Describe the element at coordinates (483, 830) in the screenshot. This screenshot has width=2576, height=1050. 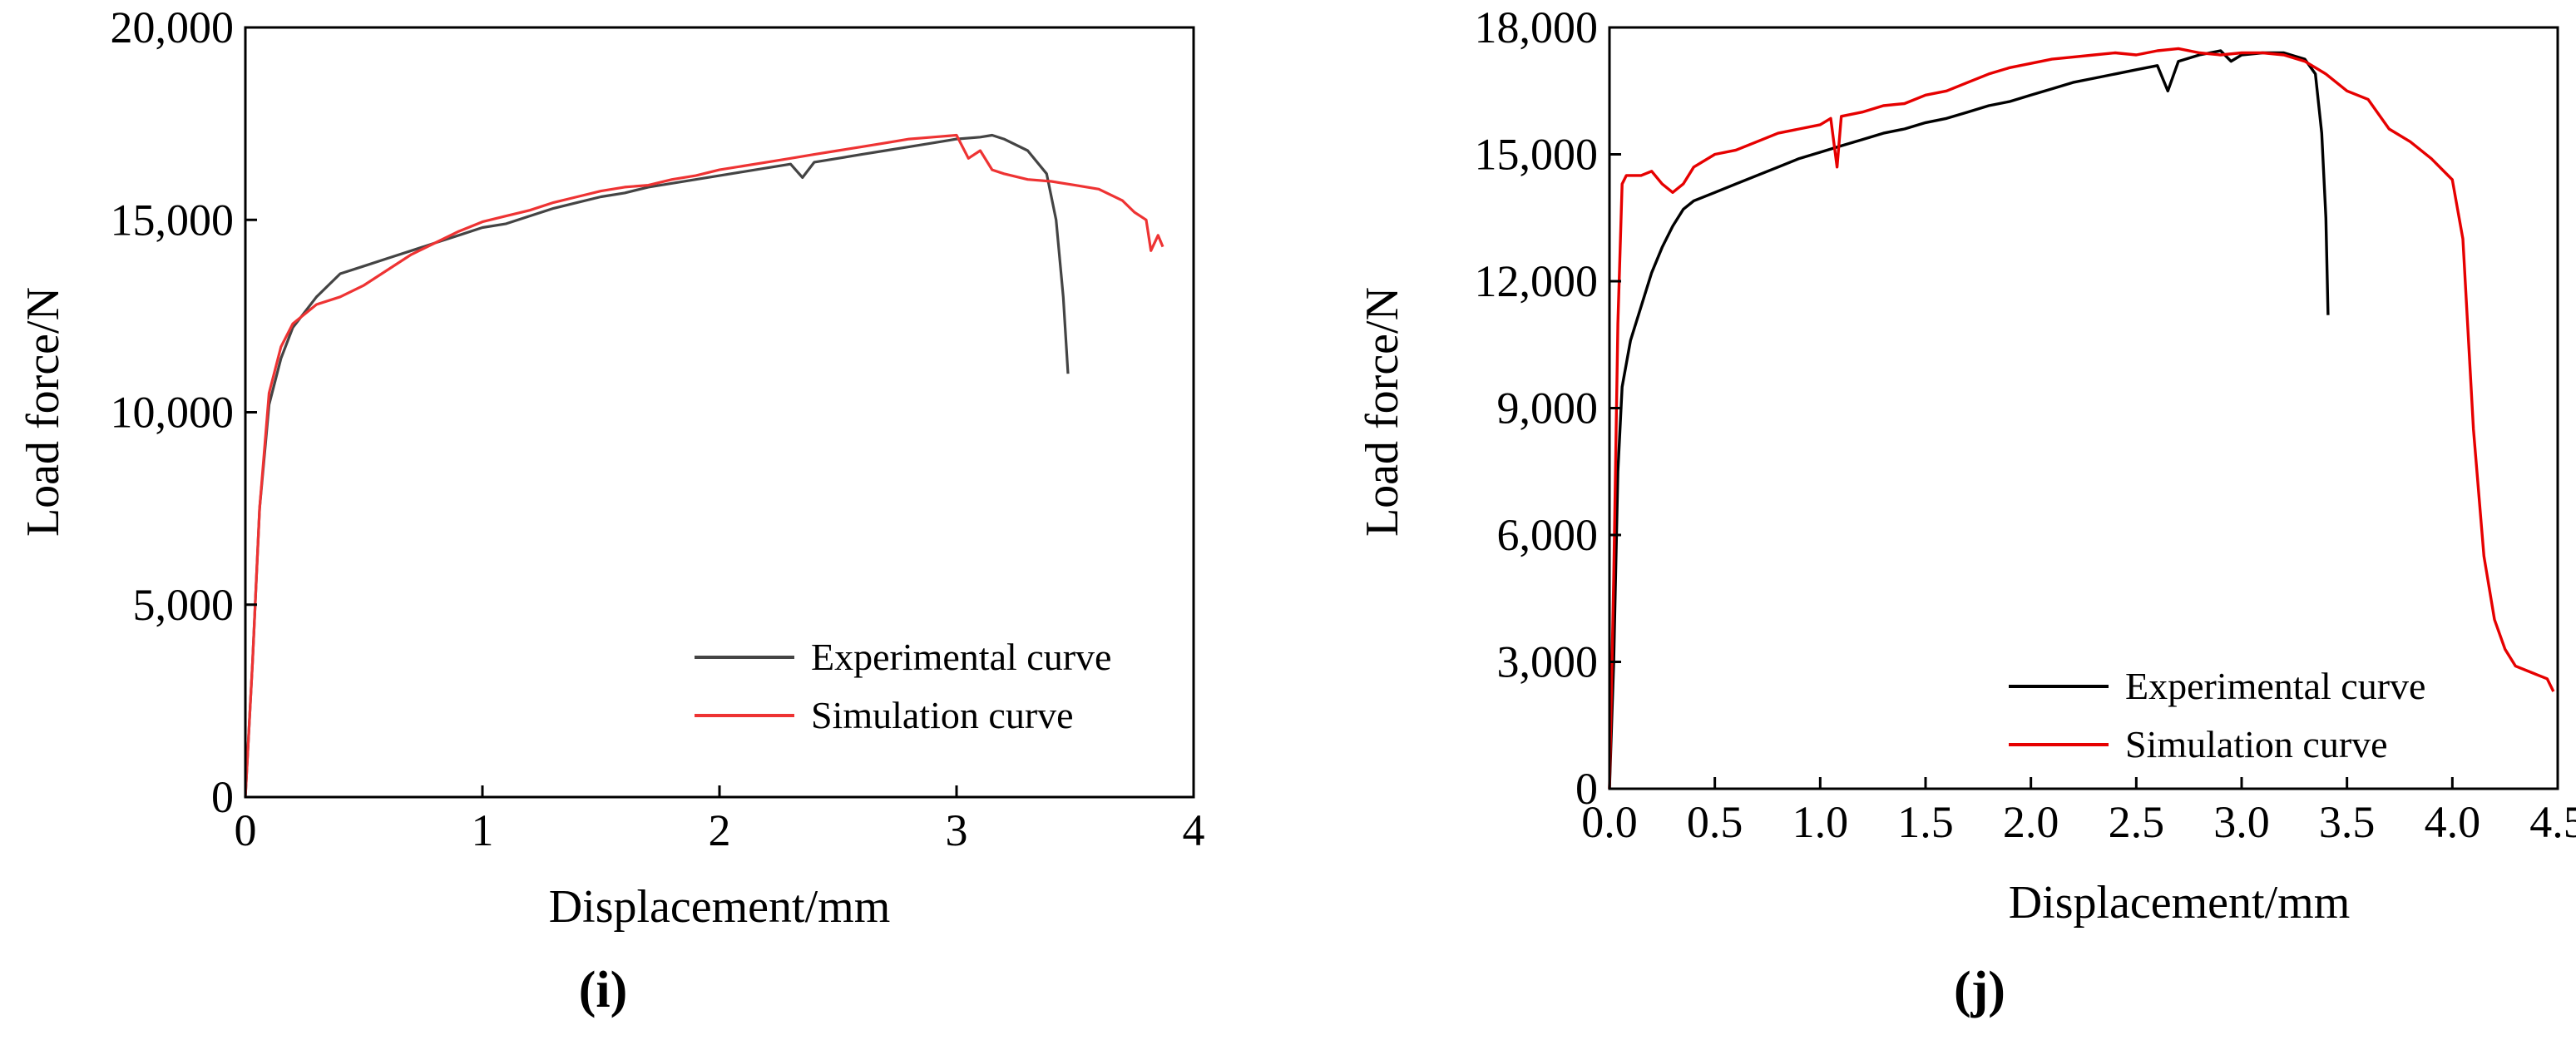
I see `x-tick-label: 1` at that location.